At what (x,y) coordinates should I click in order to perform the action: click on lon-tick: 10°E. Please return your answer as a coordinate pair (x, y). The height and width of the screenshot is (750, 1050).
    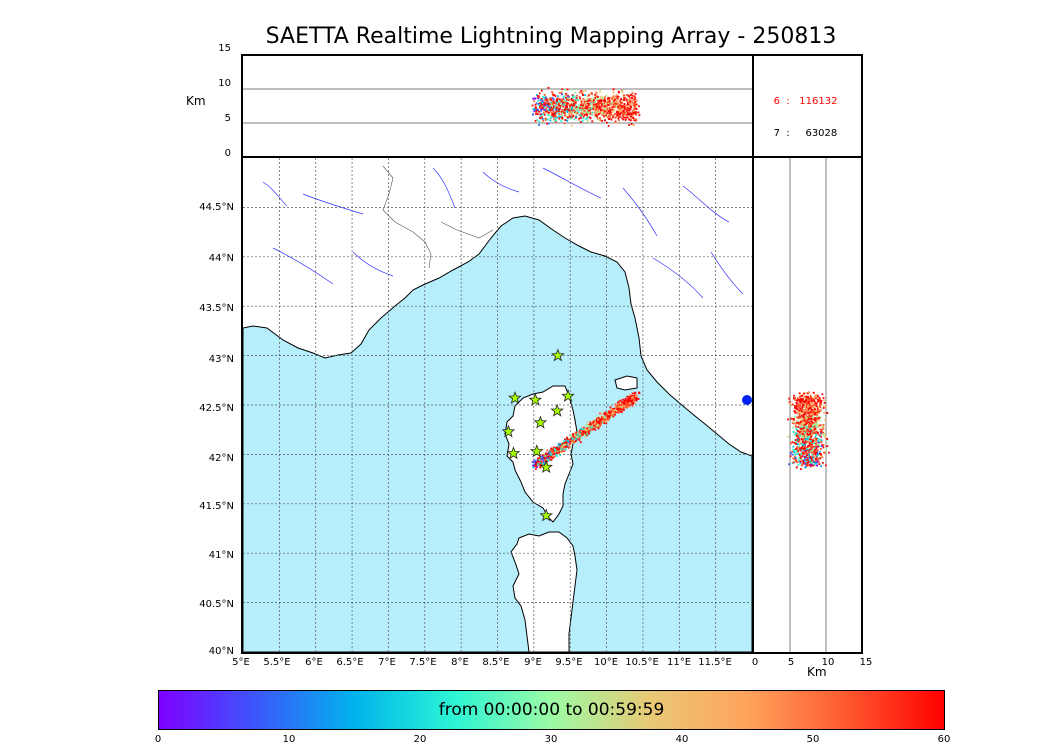
    Looking at the image, I should click on (606, 662).